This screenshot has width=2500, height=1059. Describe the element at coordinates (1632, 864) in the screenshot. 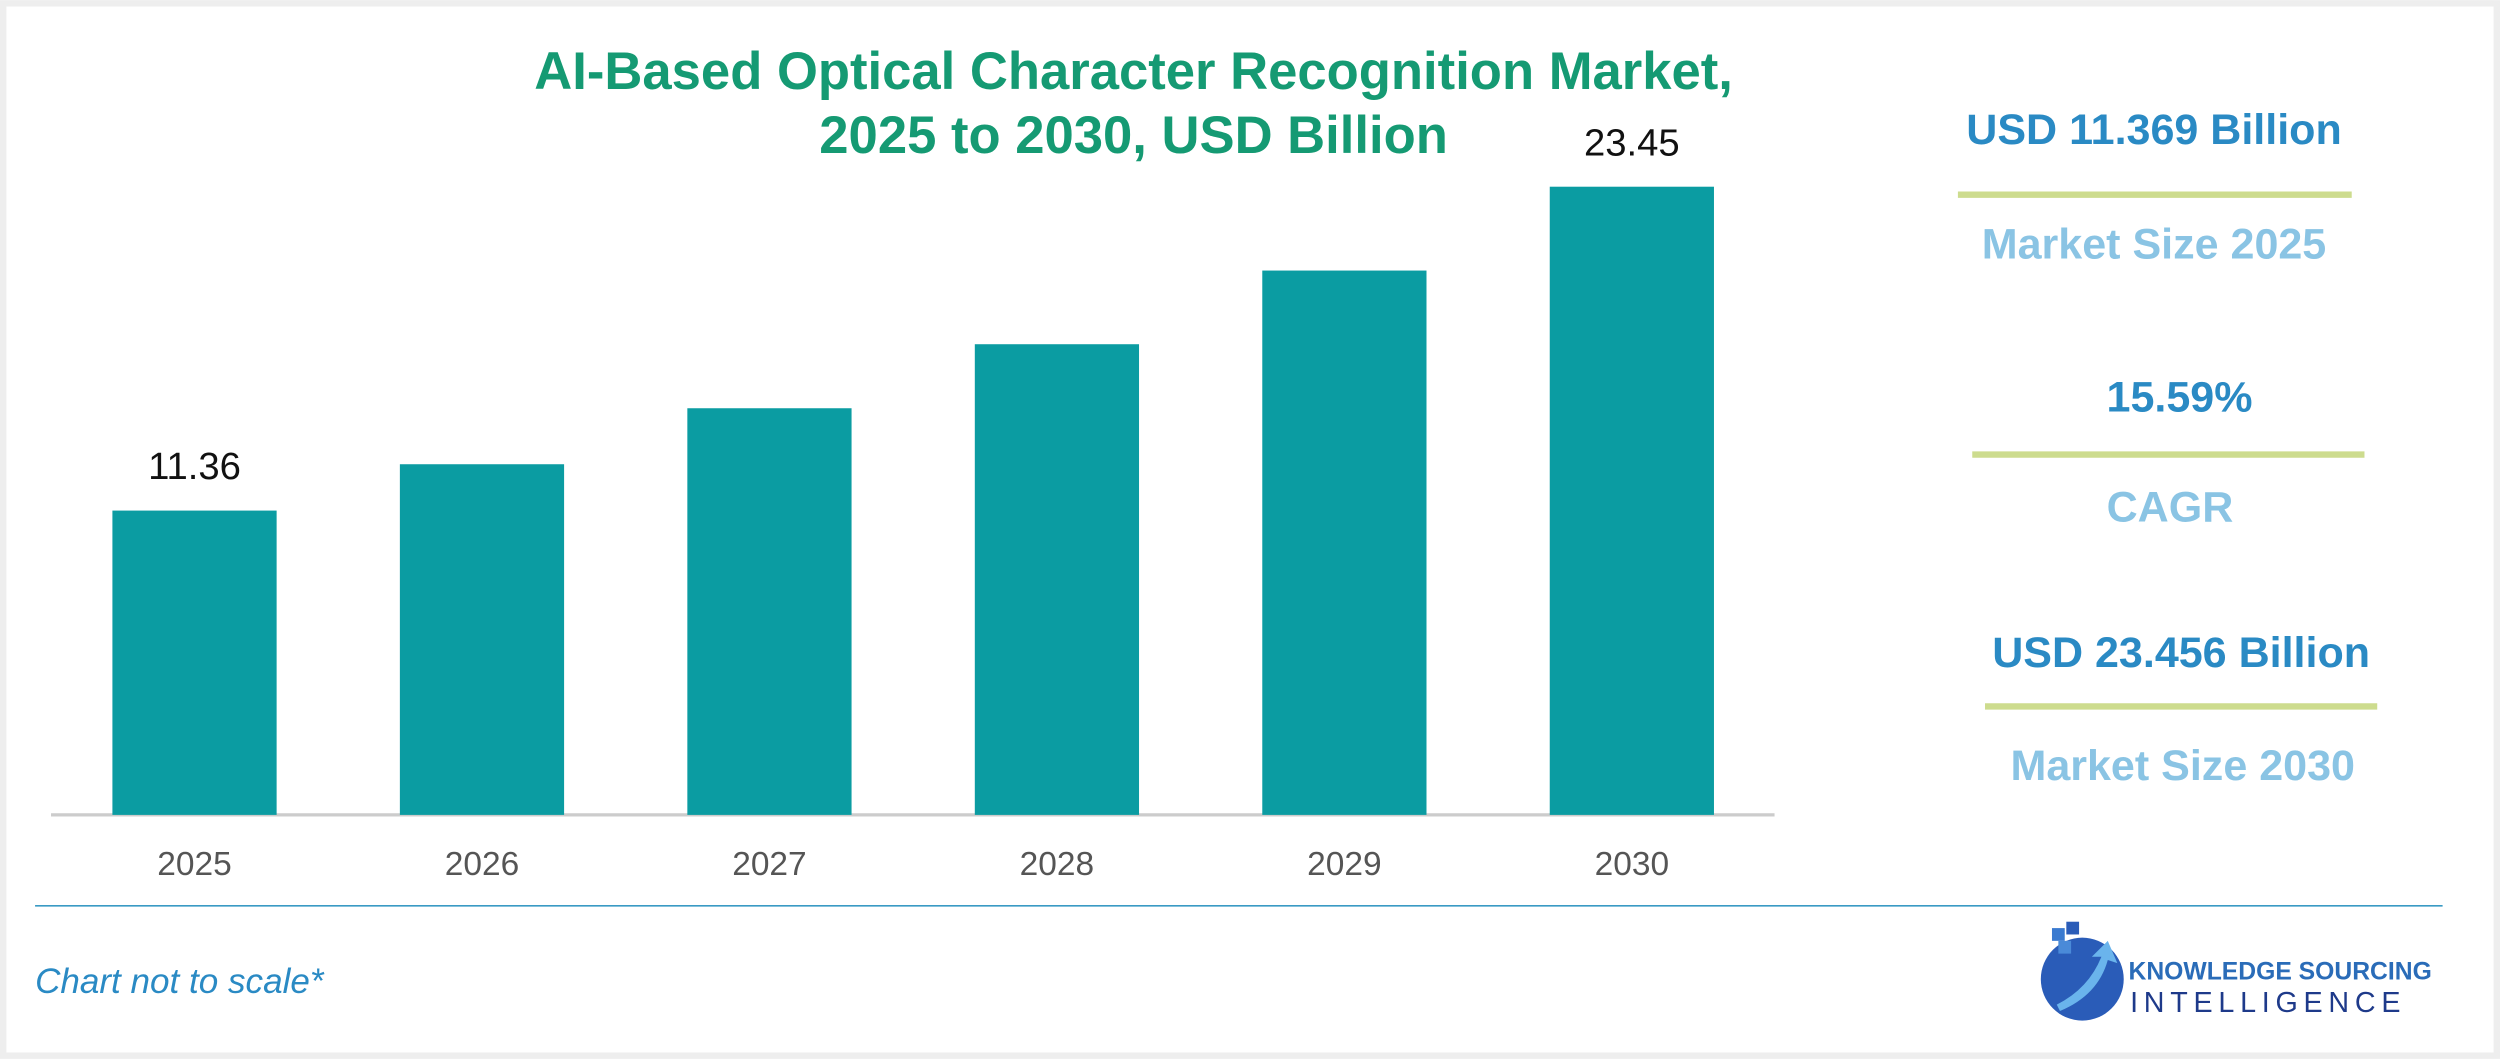

I see `x-tick-label: 2030` at that location.